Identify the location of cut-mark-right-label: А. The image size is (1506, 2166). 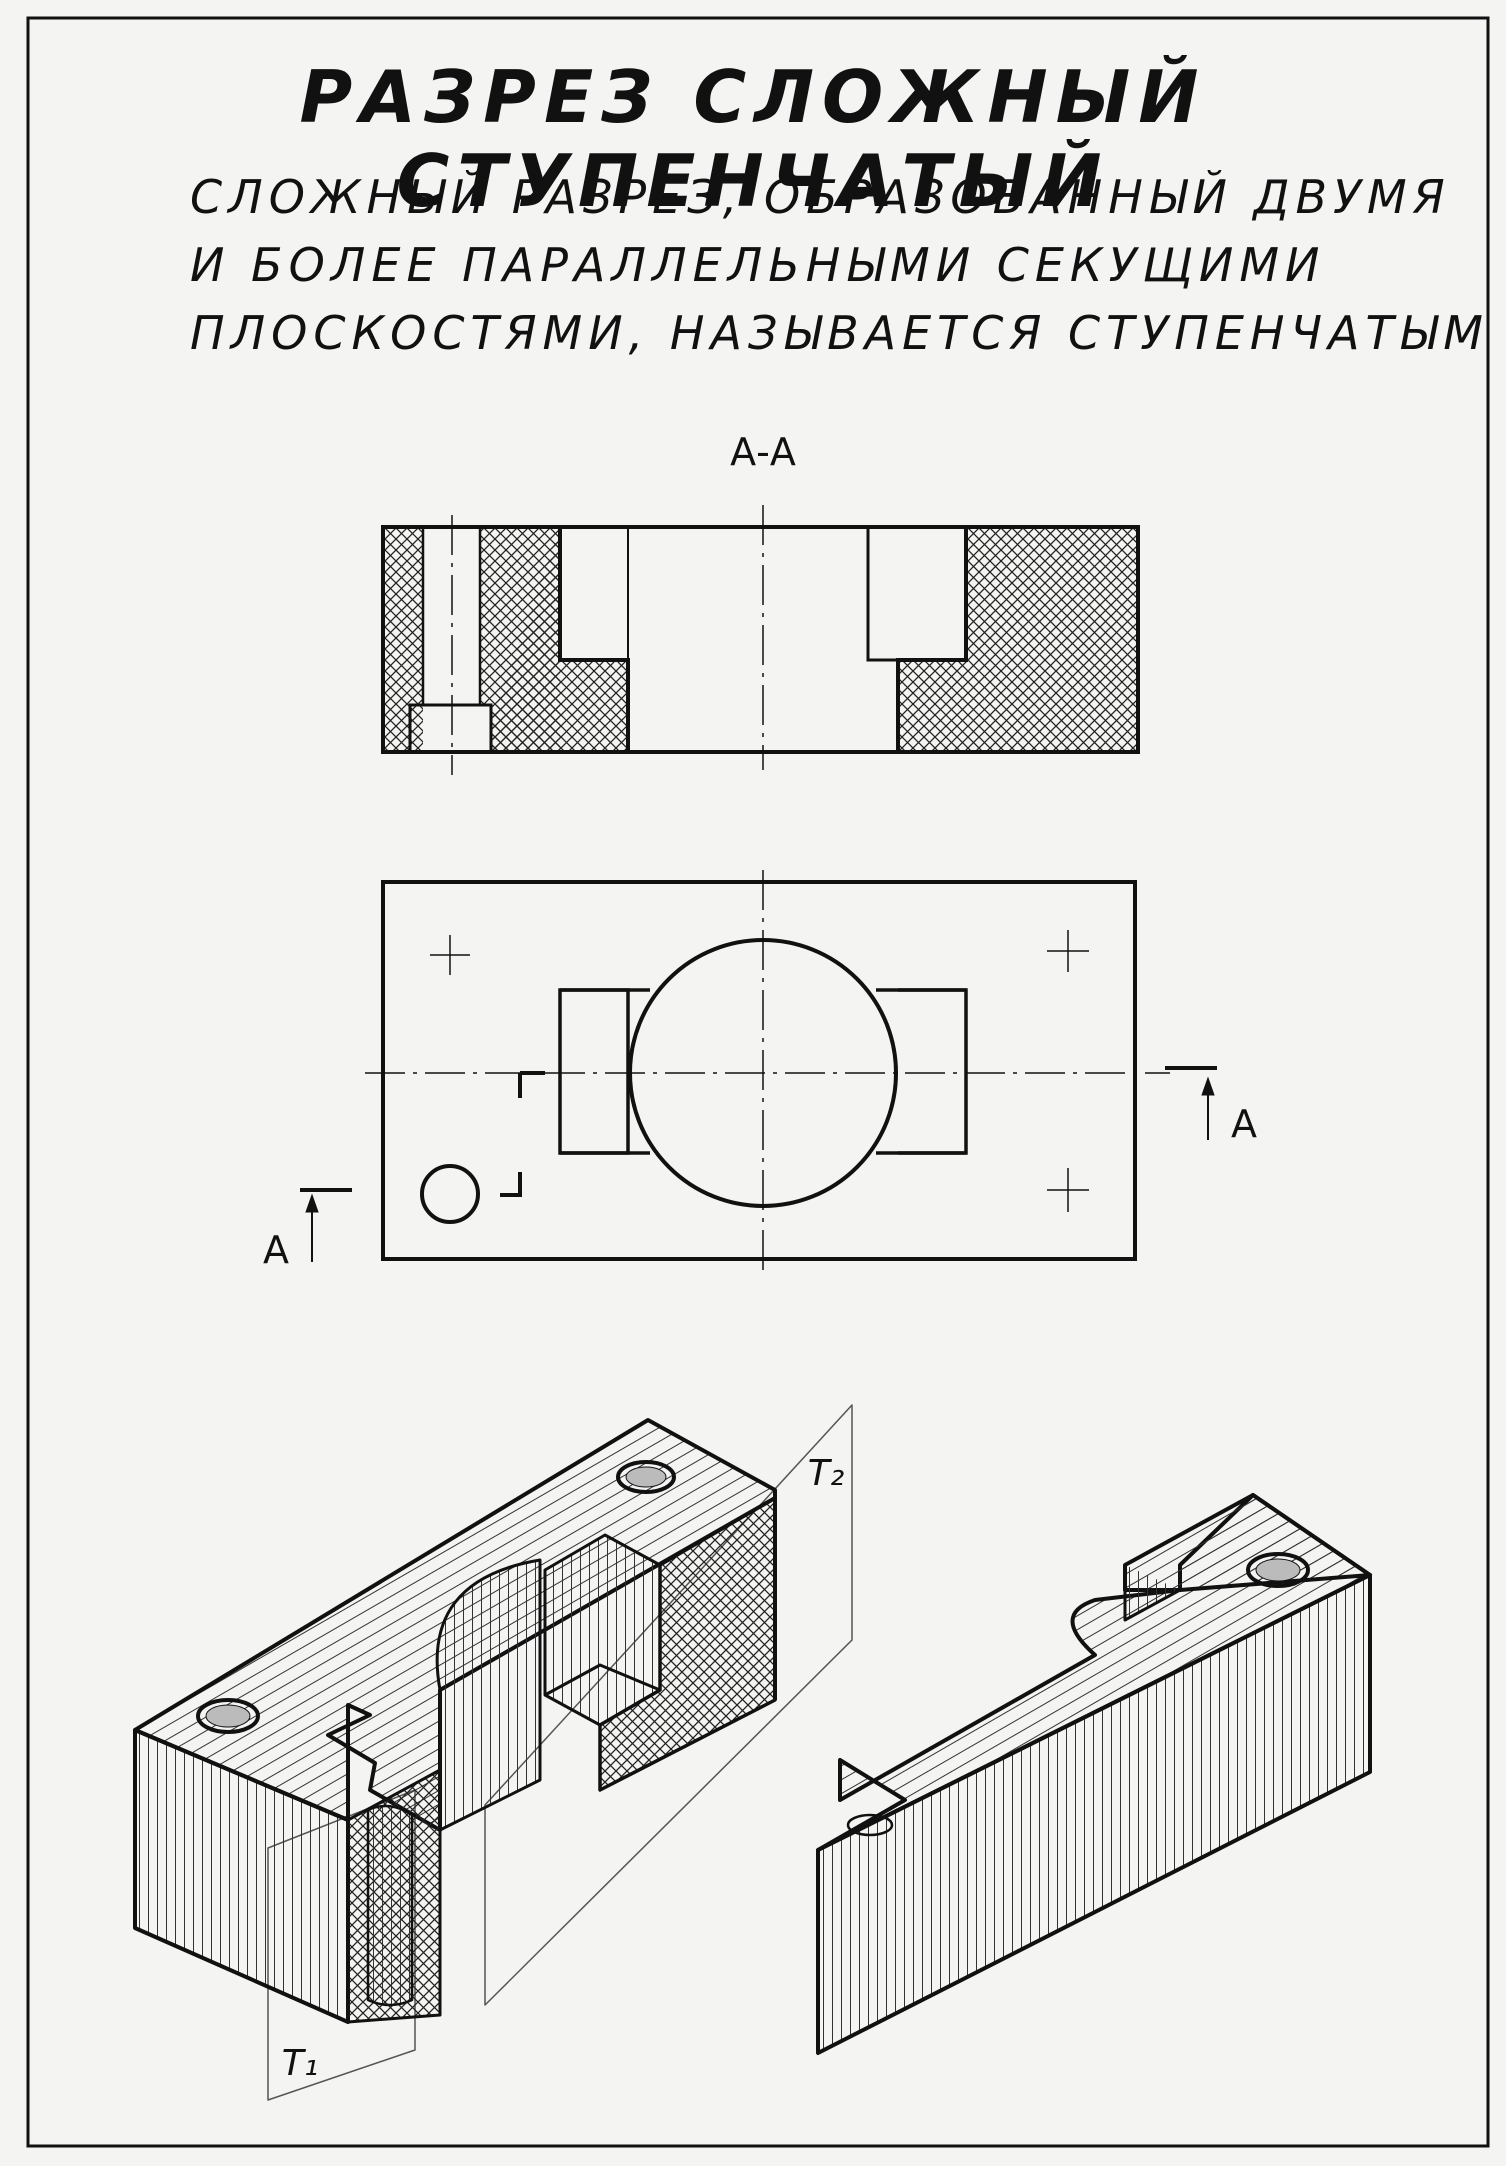
(1244, 1124).